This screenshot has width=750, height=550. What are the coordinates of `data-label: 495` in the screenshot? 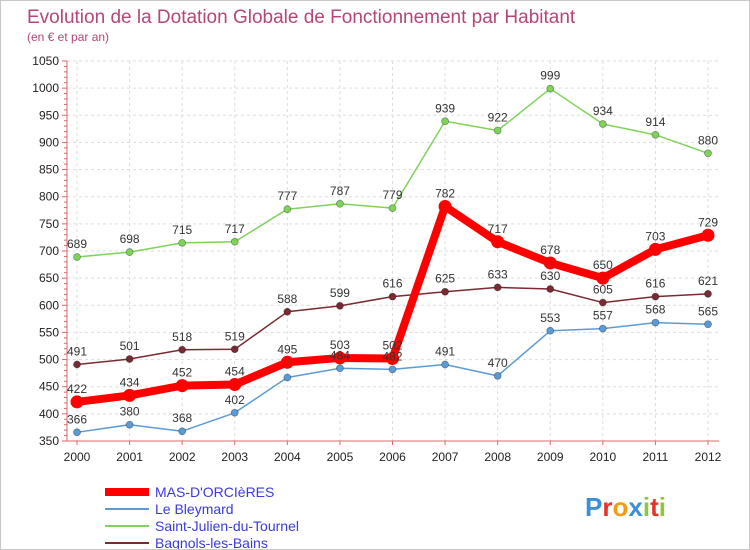 It's located at (287, 349).